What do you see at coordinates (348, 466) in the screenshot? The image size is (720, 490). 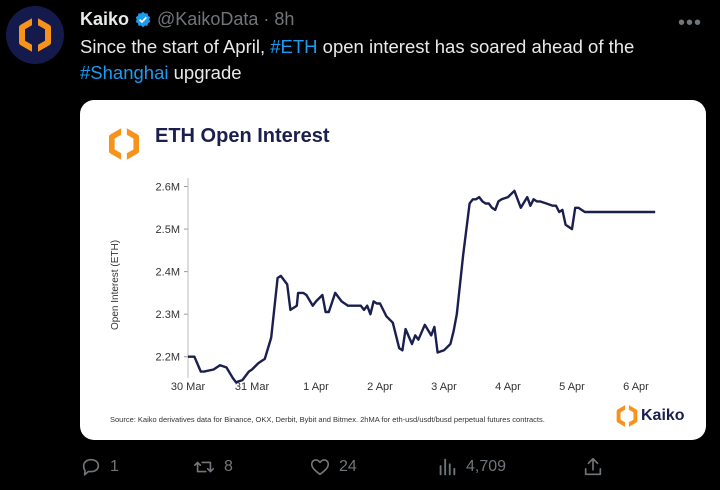 I see `like-count: 24` at bounding box center [348, 466].